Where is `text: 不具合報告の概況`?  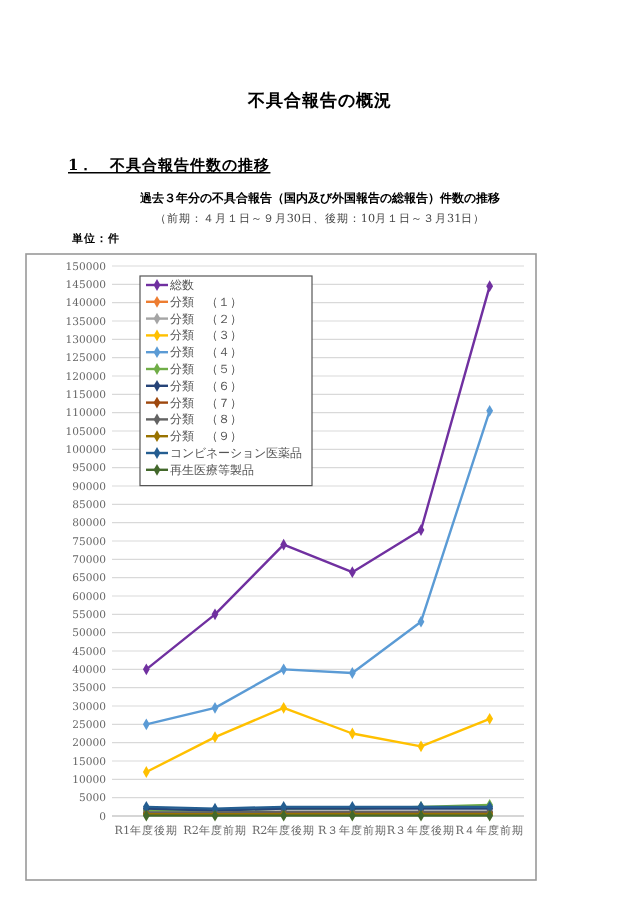 text: 不具合報告の概況 is located at coordinates (319, 101).